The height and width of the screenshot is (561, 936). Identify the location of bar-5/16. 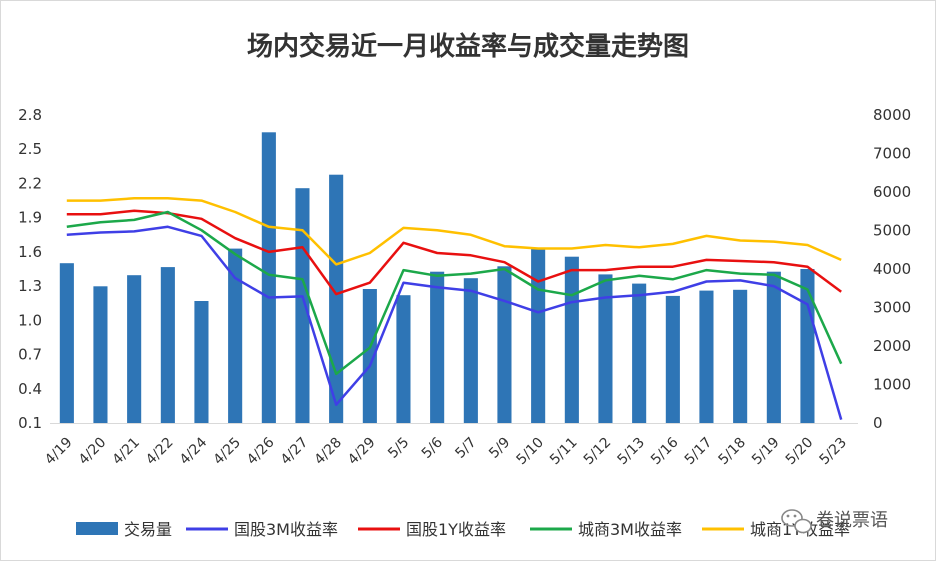
(672, 359).